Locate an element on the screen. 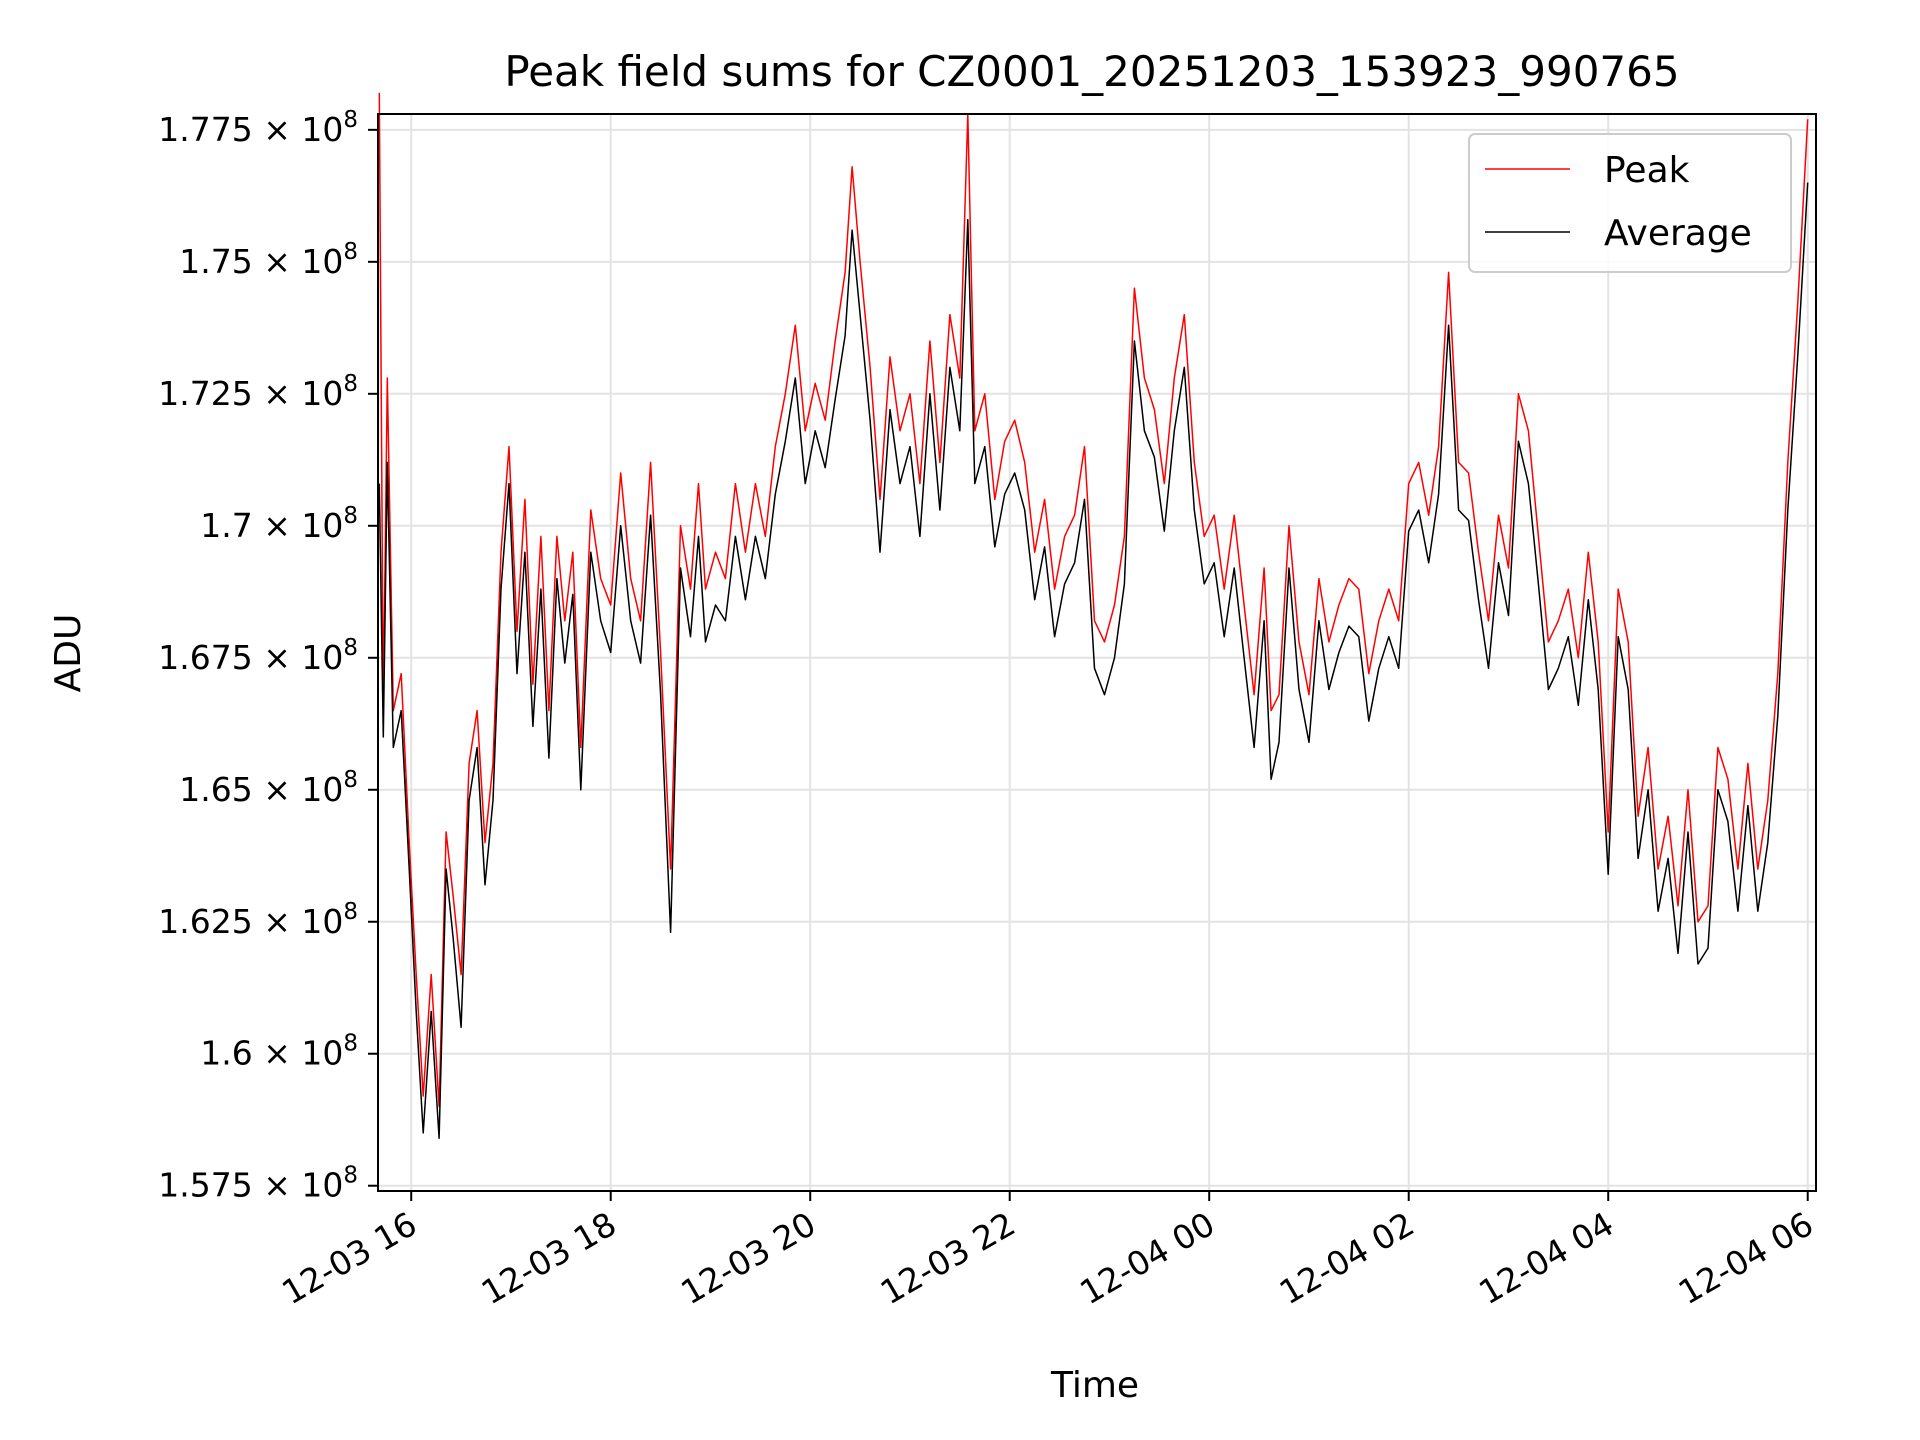 The width and height of the screenshot is (1920, 1440). y-tick-label: 1.625 × 108 is located at coordinates (258, 920).